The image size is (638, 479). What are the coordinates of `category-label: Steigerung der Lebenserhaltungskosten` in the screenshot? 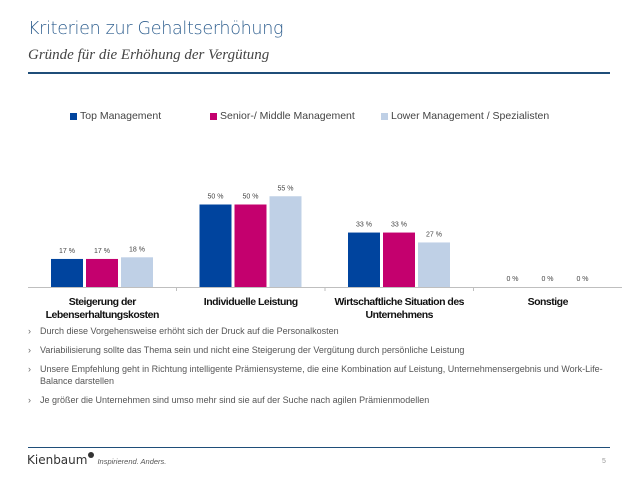 It's located at (102, 309).